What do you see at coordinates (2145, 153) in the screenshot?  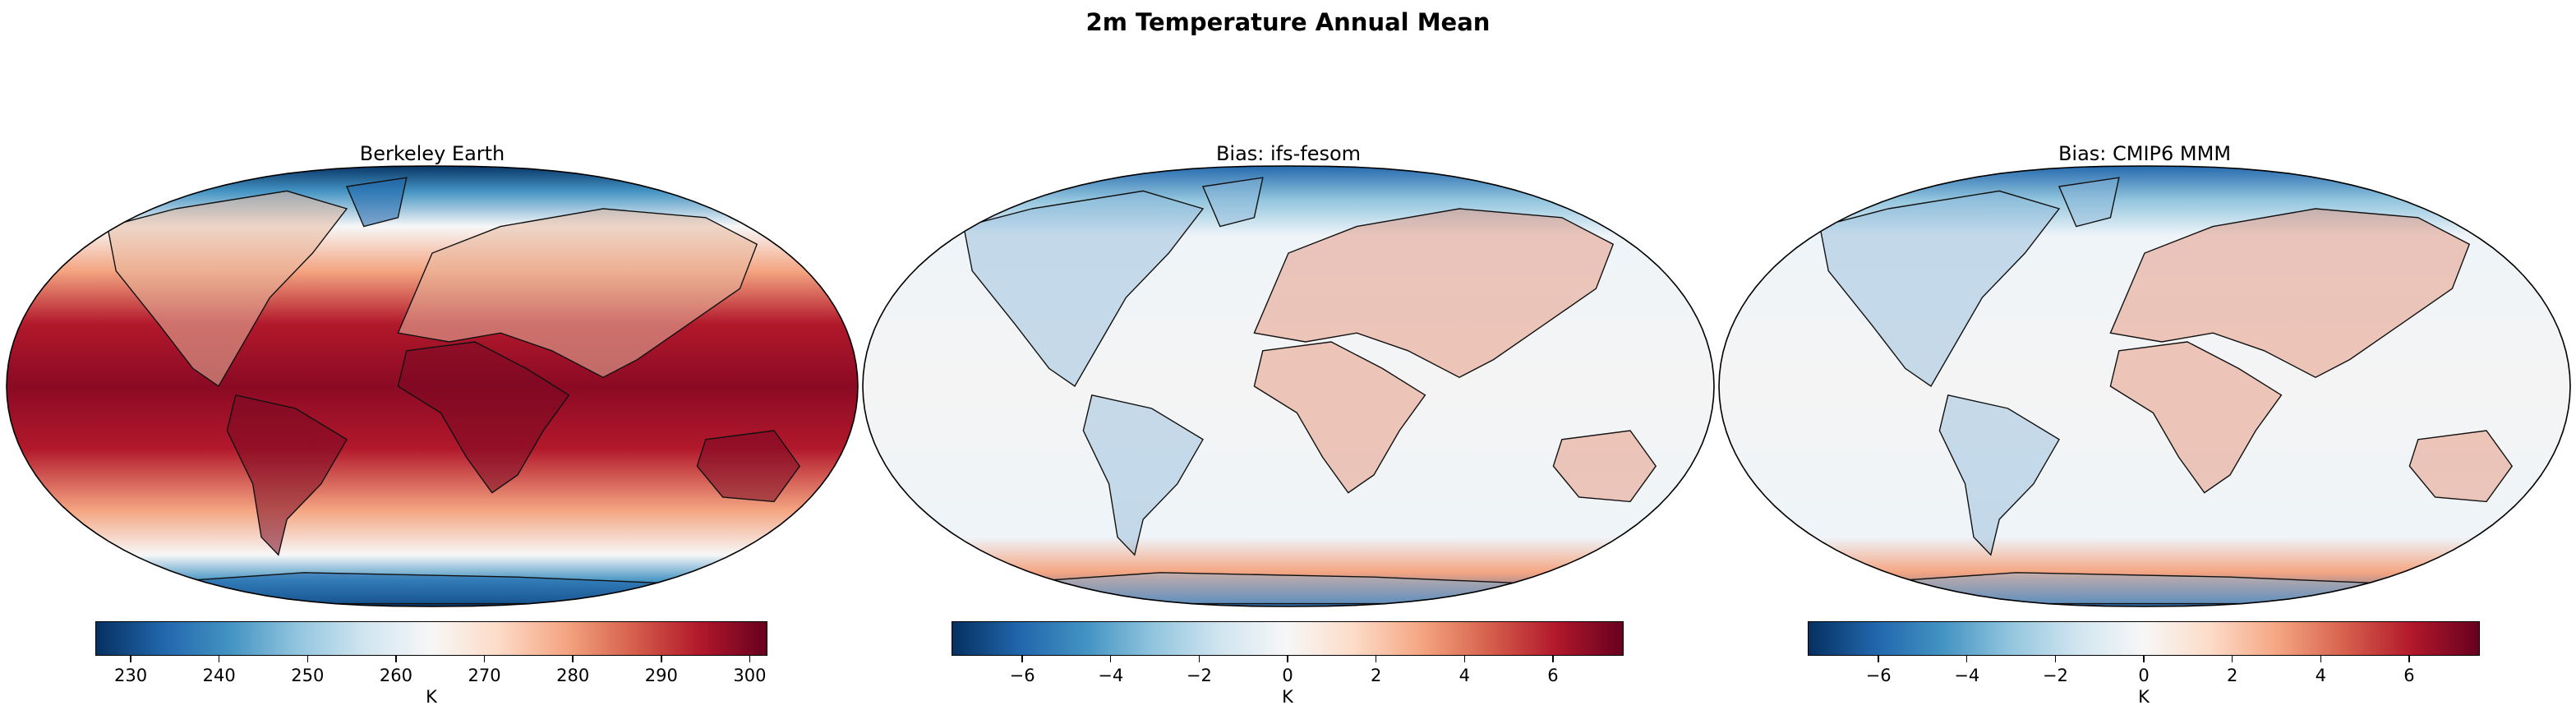 I see `panel-title-cmip6: Bias: CMIP6 MMM` at bounding box center [2145, 153].